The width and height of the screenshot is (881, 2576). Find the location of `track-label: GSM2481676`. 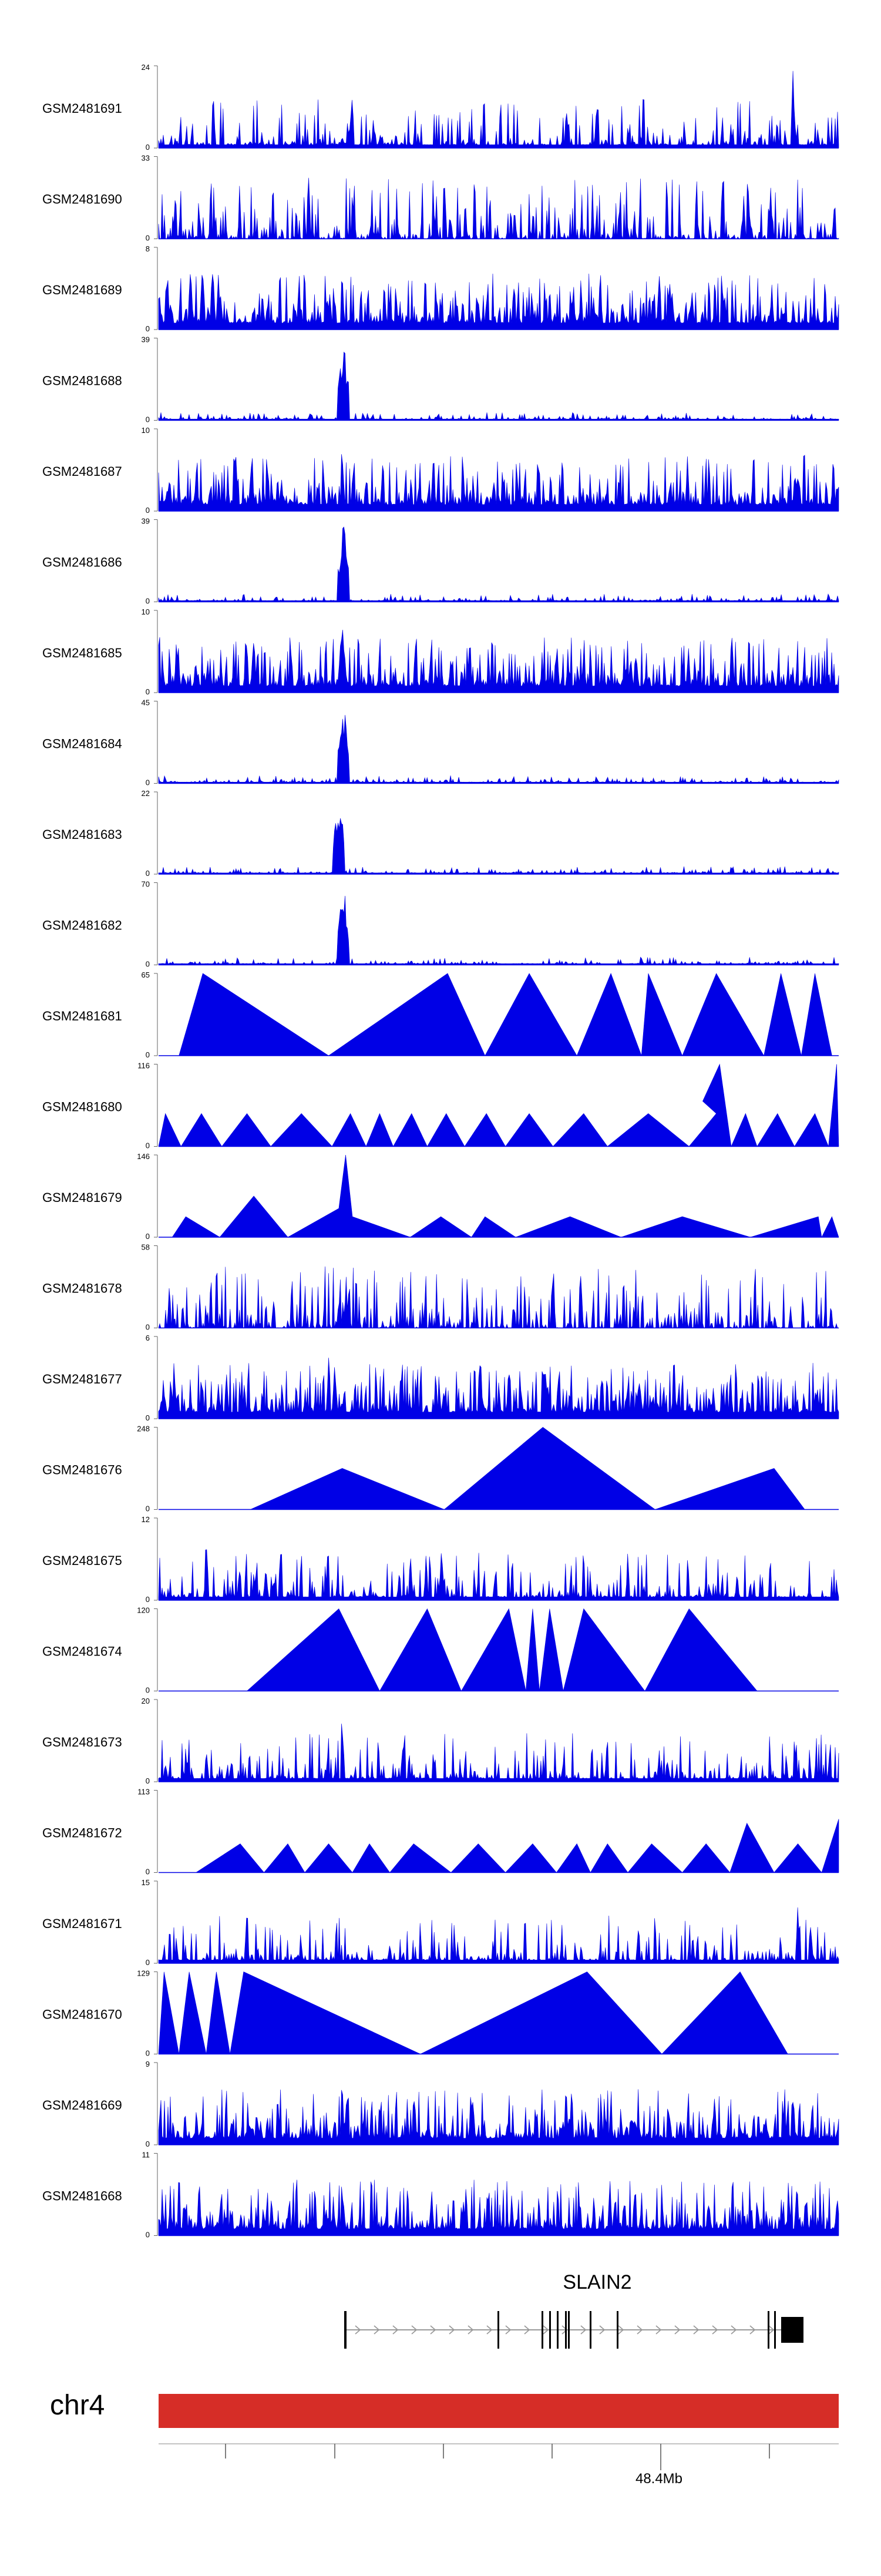

track-label: GSM2481676 is located at coordinates (82, 1470).